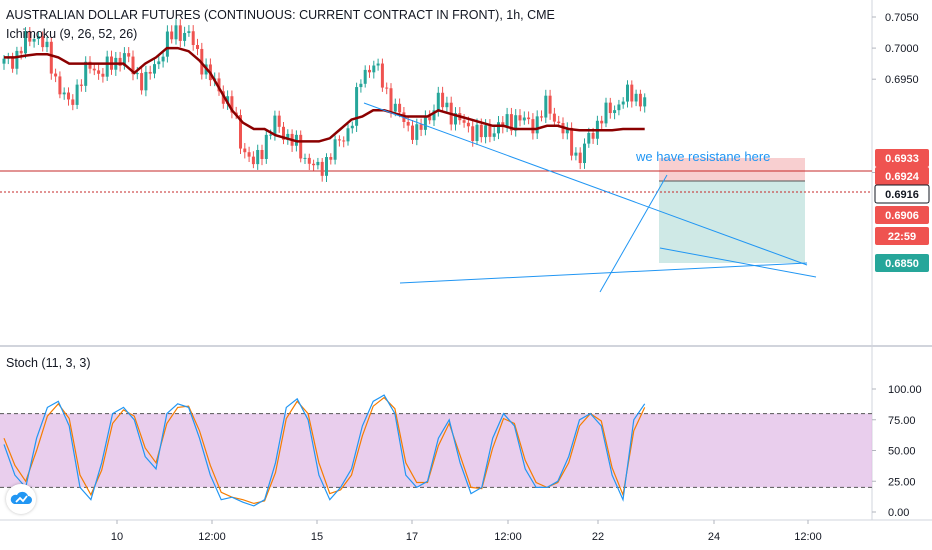 The width and height of the screenshot is (932, 550). Describe the element at coordinates (732, 169) in the screenshot. I see `risk-zone-box` at that location.